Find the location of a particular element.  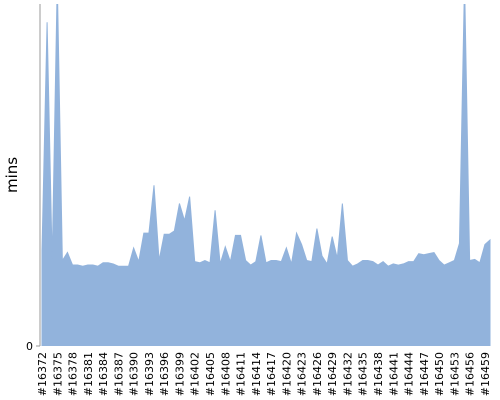

x-tick-label: #16429 is located at coordinates (332, 374).